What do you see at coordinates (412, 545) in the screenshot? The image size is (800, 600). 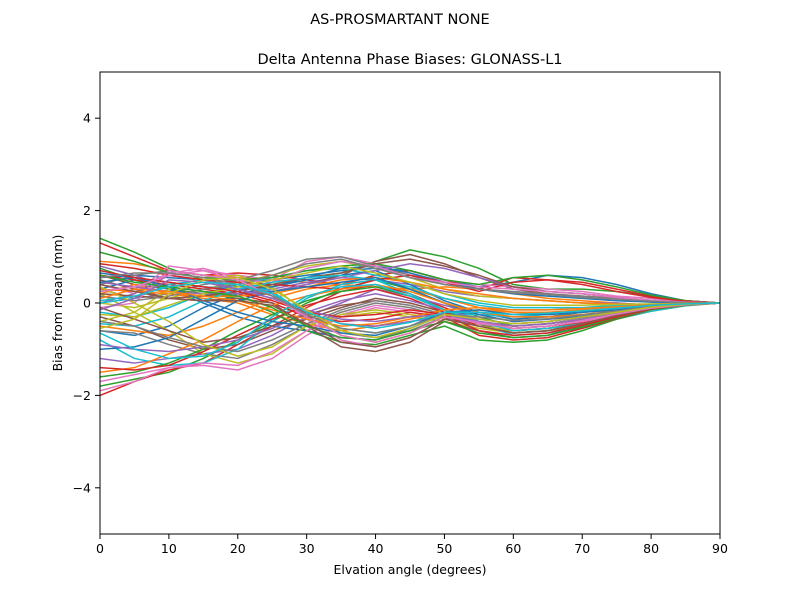 I see `x-axis-ticks: 0 10 20 30 40 50 60 70 80 90` at bounding box center [412, 545].